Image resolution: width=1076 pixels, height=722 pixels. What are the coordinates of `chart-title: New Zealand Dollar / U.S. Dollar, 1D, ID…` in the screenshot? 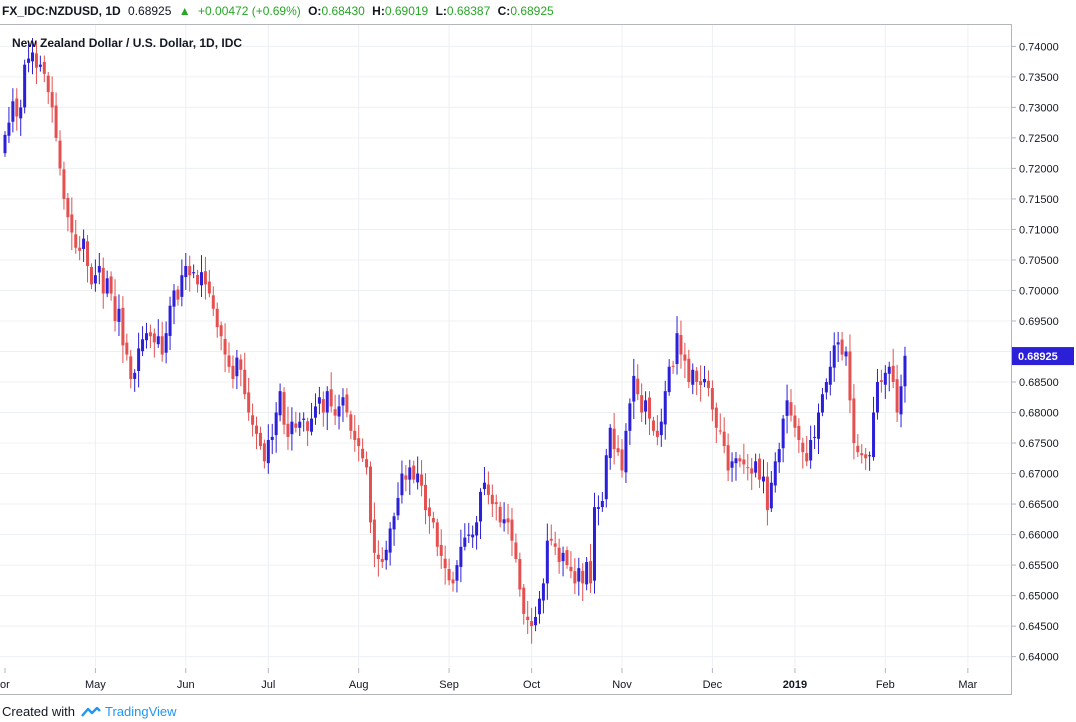 It's located at (127, 43).